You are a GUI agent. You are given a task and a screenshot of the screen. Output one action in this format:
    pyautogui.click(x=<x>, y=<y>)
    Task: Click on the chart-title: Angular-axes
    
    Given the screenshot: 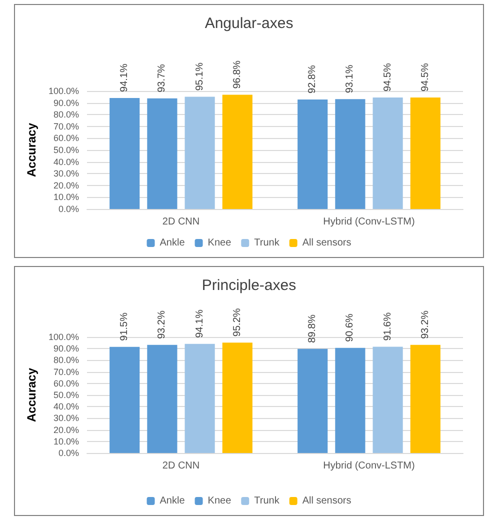 What is the action you would take?
    pyautogui.click(x=249, y=23)
    